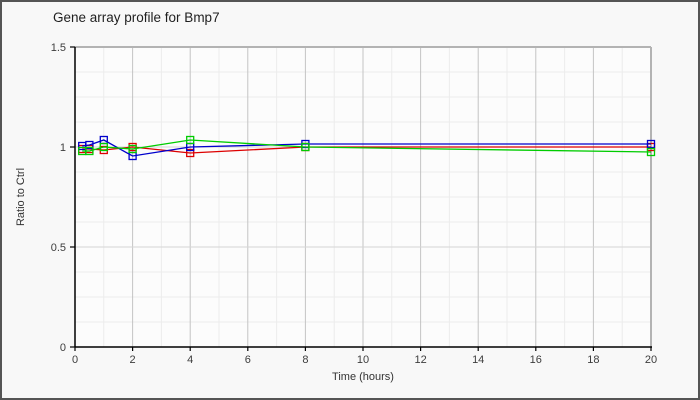 This screenshot has width=700, height=400. I want to click on chart-title: Gene array profile for Bmp7, so click(136, 17).